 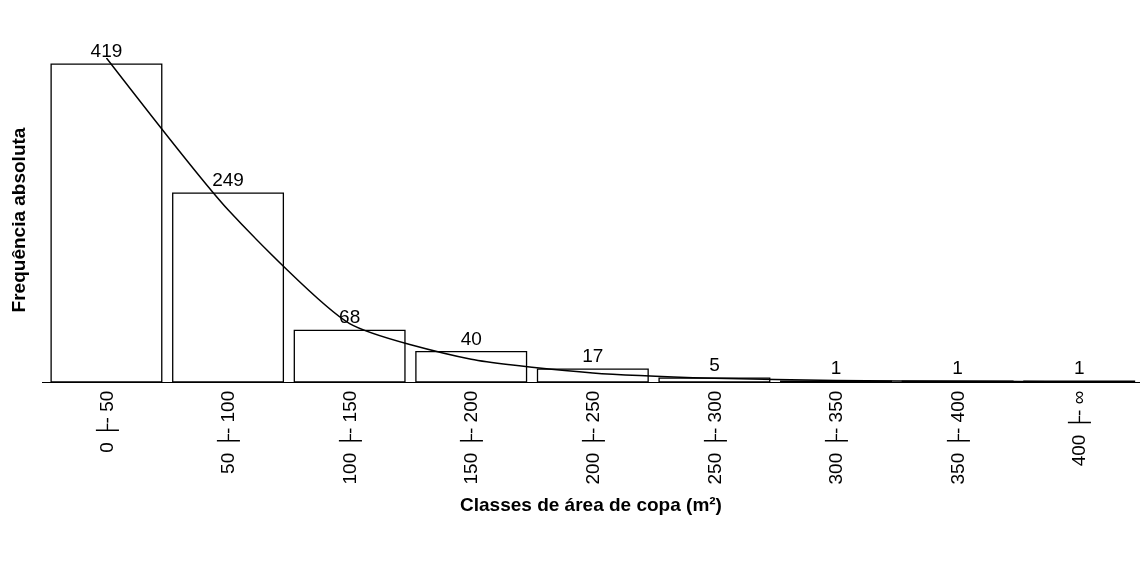 What do you see at coordinates (714, 437) in the screenshot?
I see `x-tick-label: 250 ├- 300` at bounding box center [714, 437].